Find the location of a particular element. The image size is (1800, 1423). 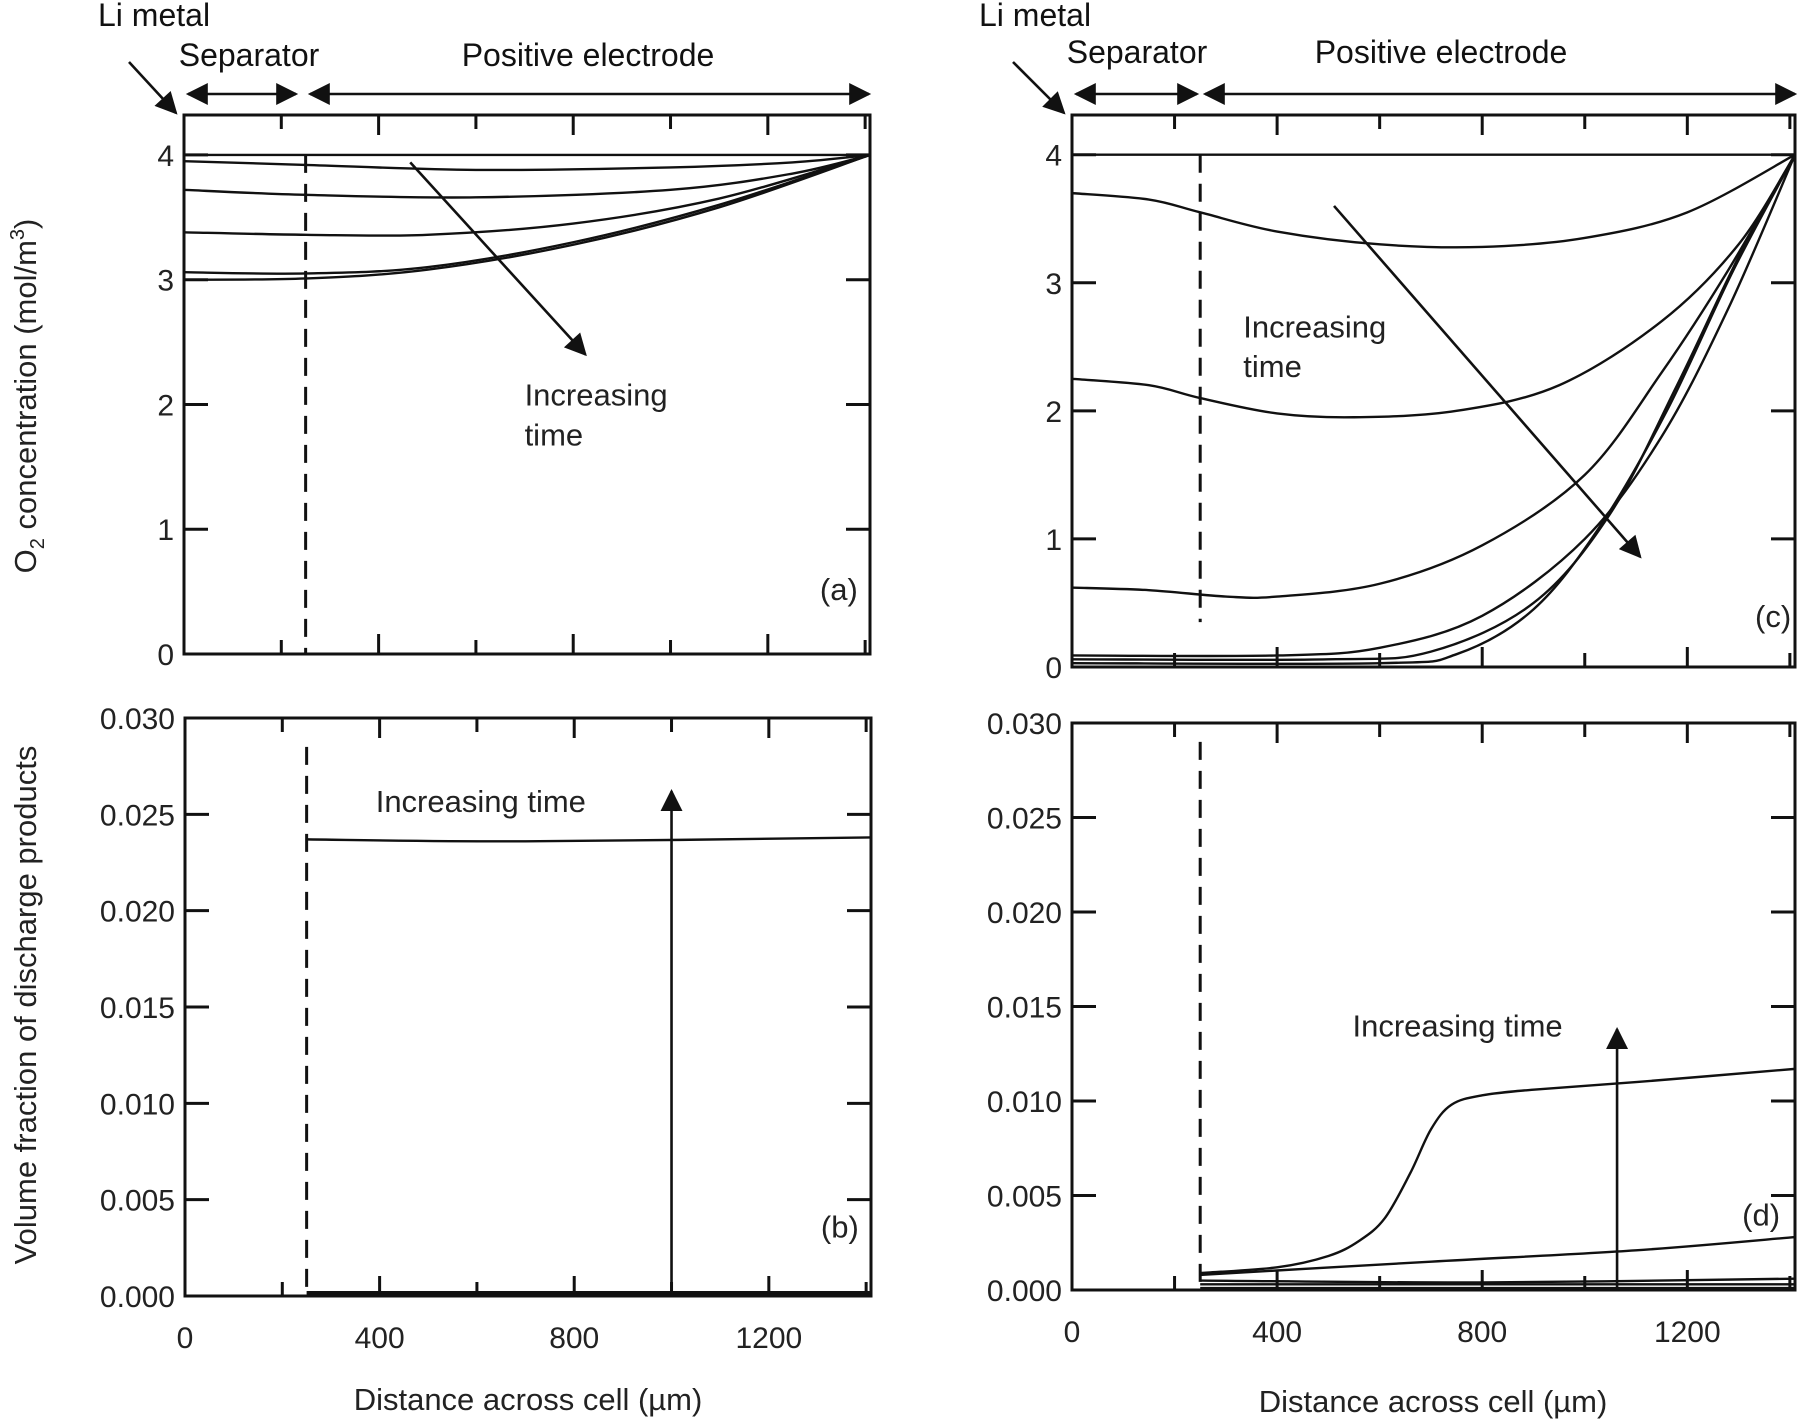

header-left: Li metal Separator Positive electrode is located at coordinates (485, 57).